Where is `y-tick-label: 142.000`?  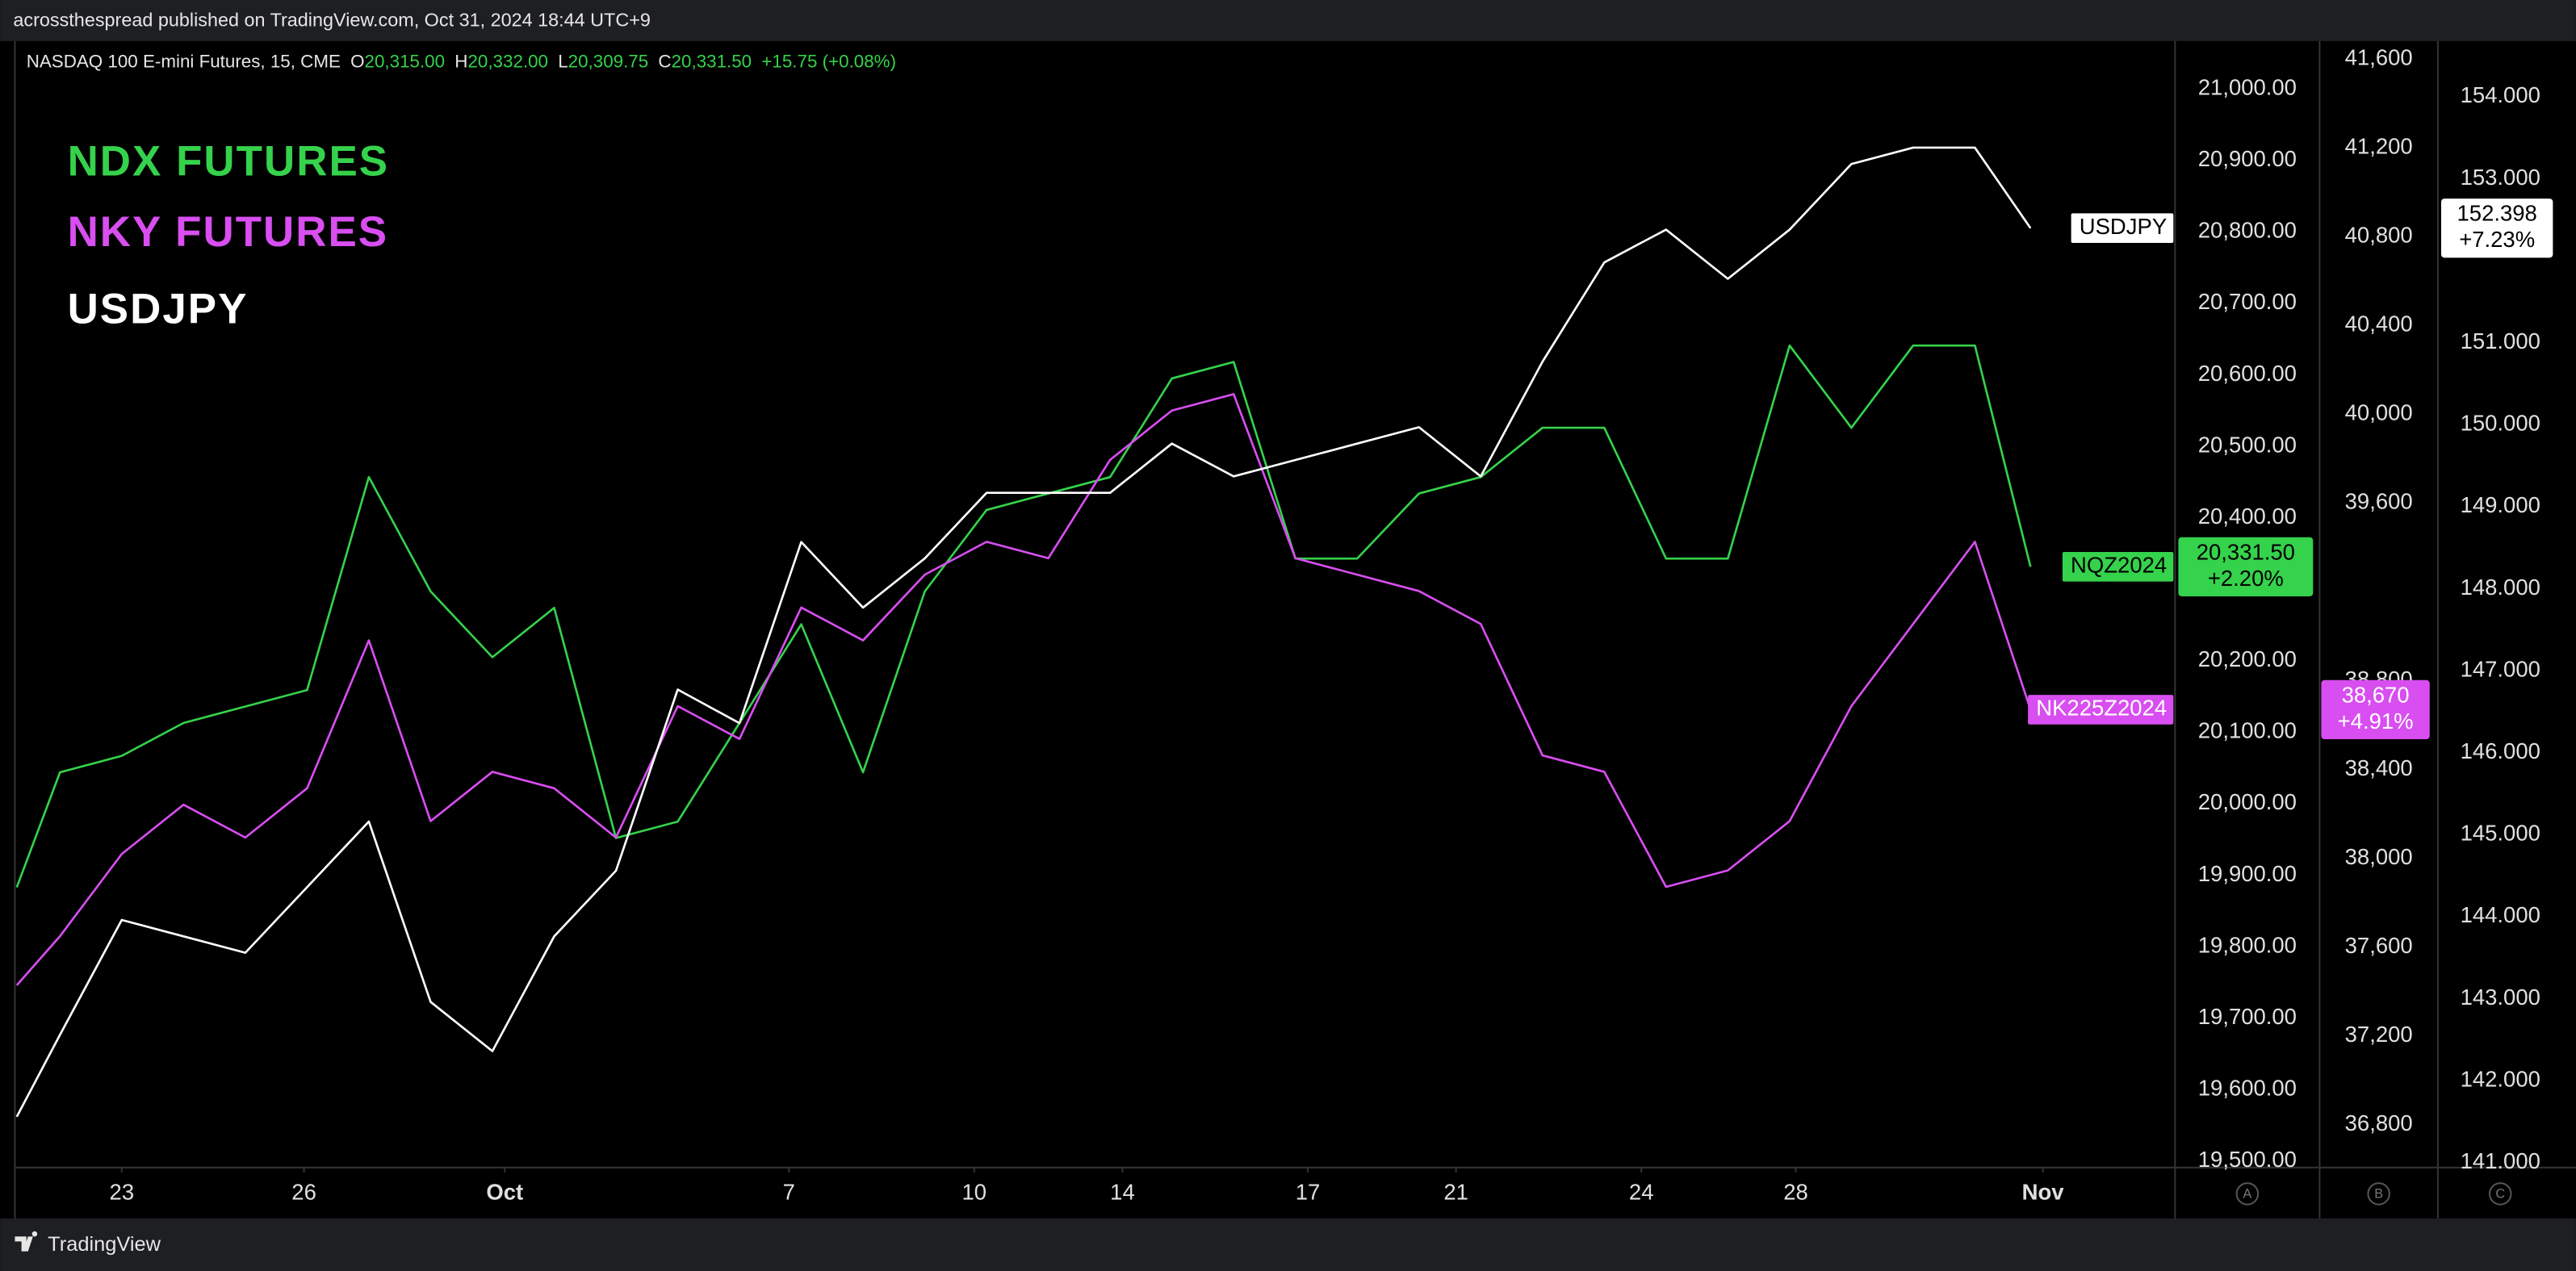 y-tick-label: 142.000 is located at coordinates (2500, 1078).